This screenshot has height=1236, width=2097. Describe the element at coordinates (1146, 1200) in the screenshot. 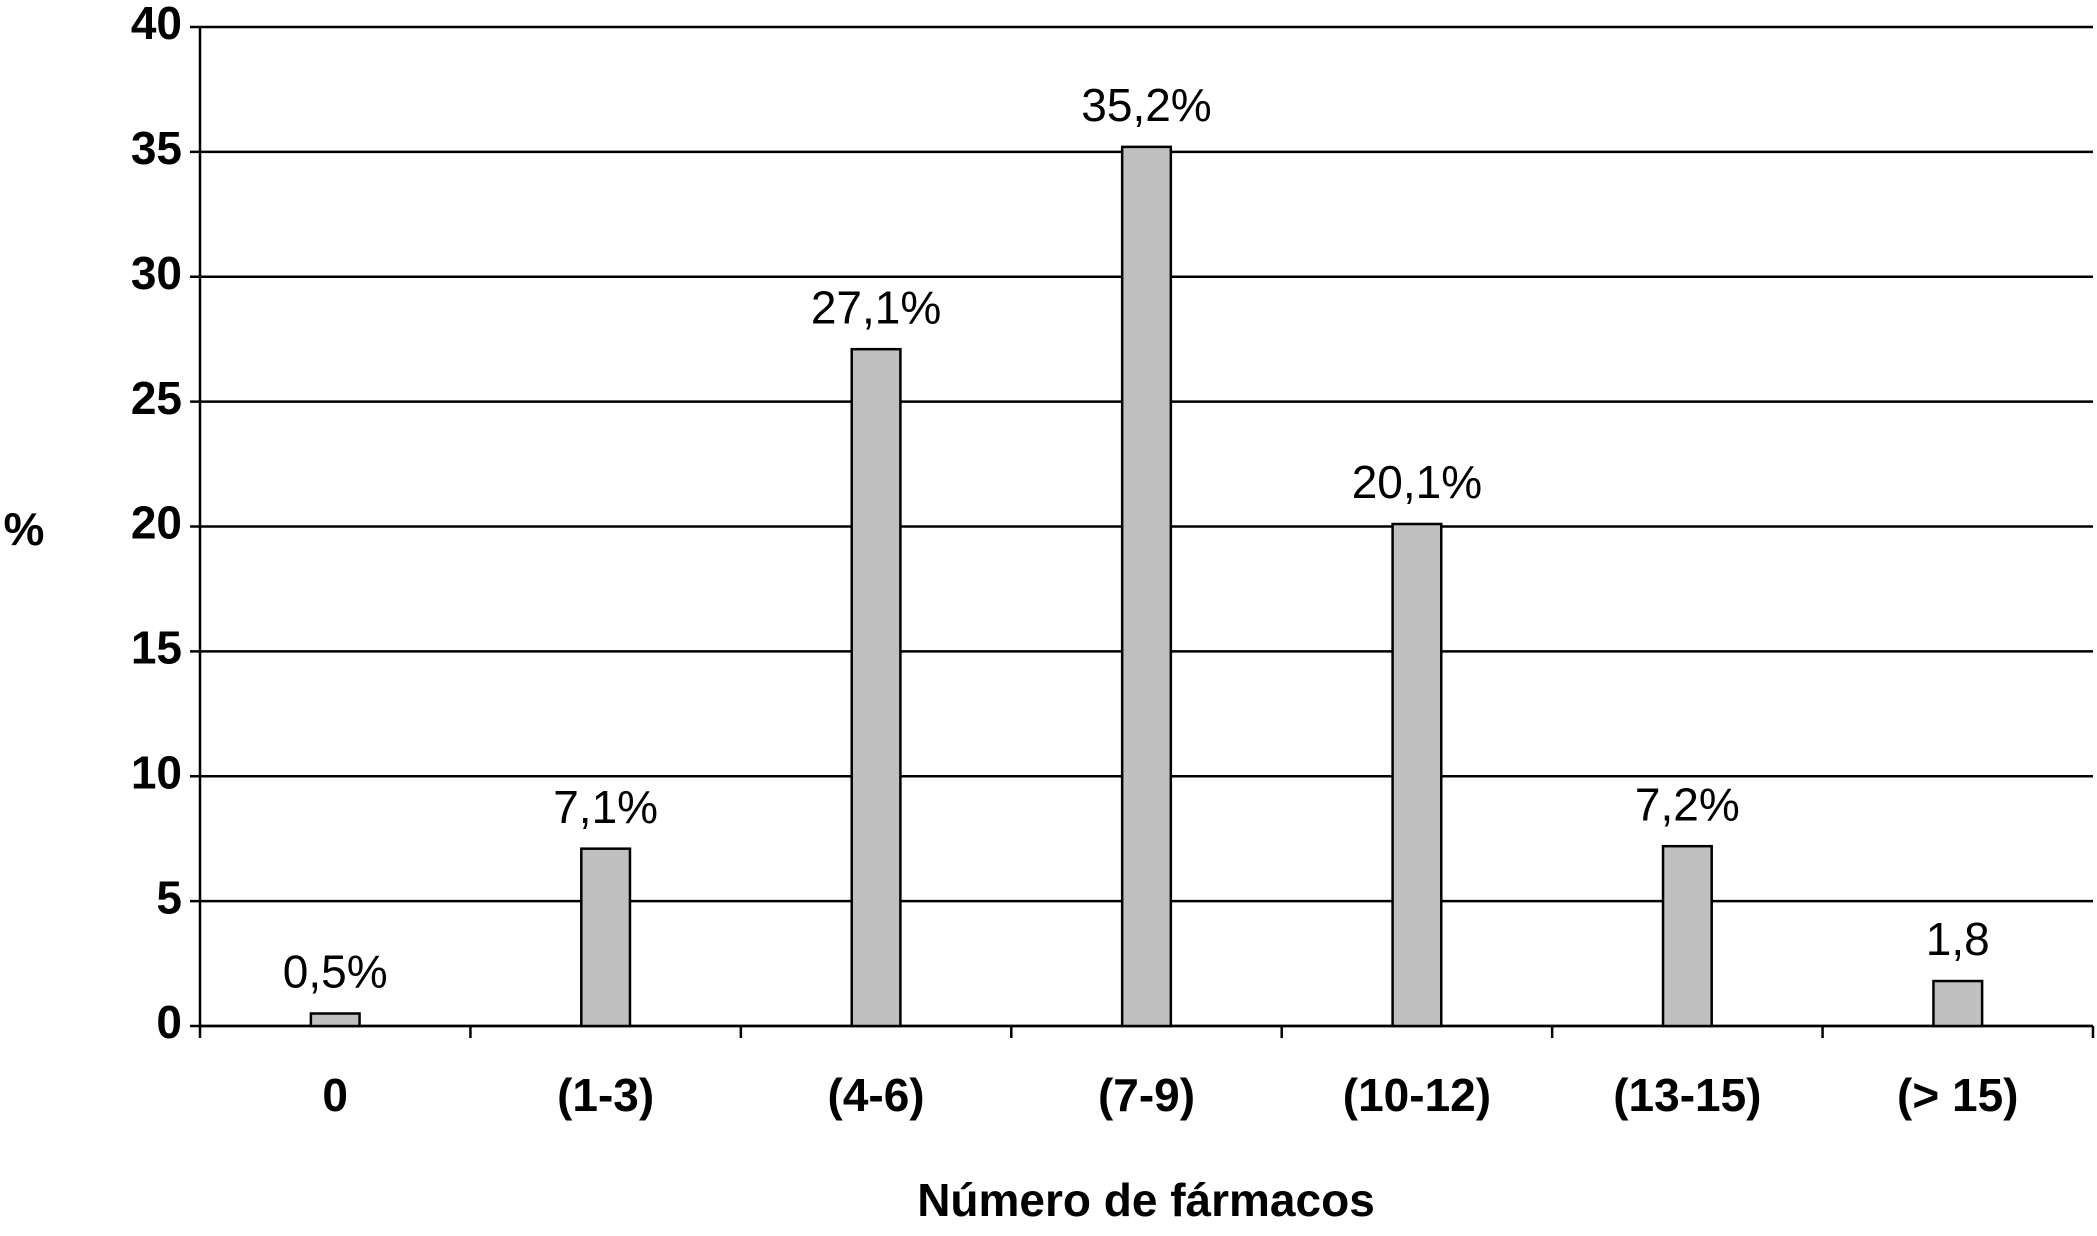

I see `x-axis-title: Número de fármacos` at that location.